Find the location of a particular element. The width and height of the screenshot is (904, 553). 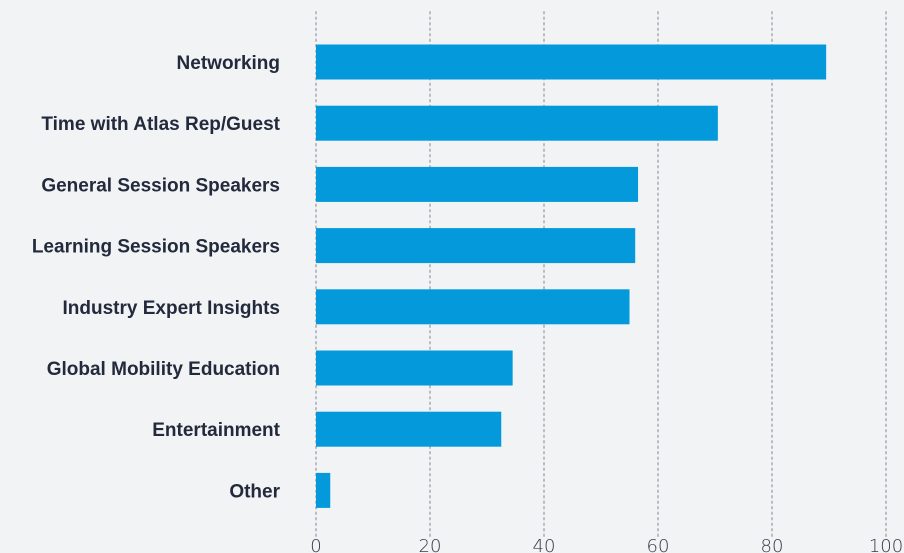

category-label: Global Mobility Education is located at coordinates (163, 369).